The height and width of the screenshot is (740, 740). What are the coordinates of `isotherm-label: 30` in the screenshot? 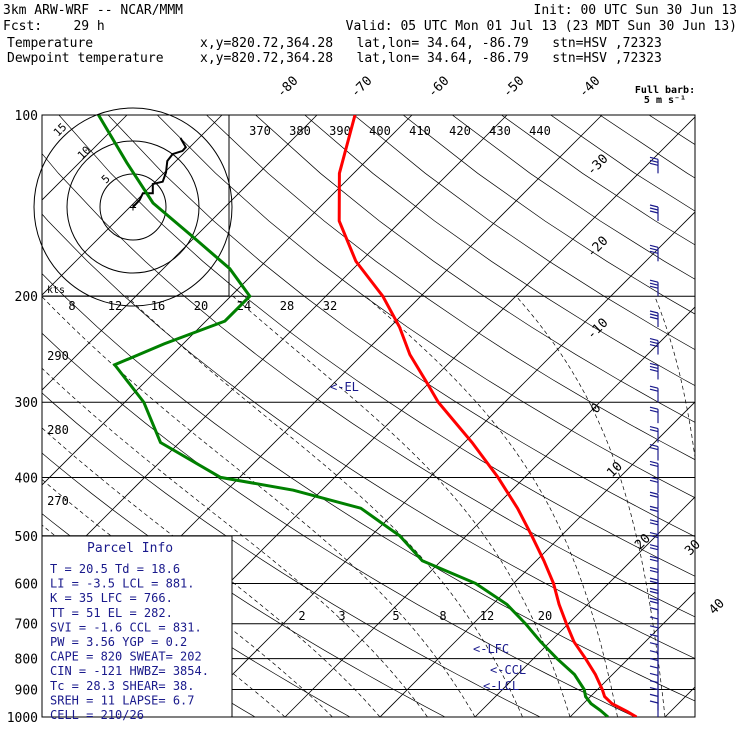 It's located at (693, 548).